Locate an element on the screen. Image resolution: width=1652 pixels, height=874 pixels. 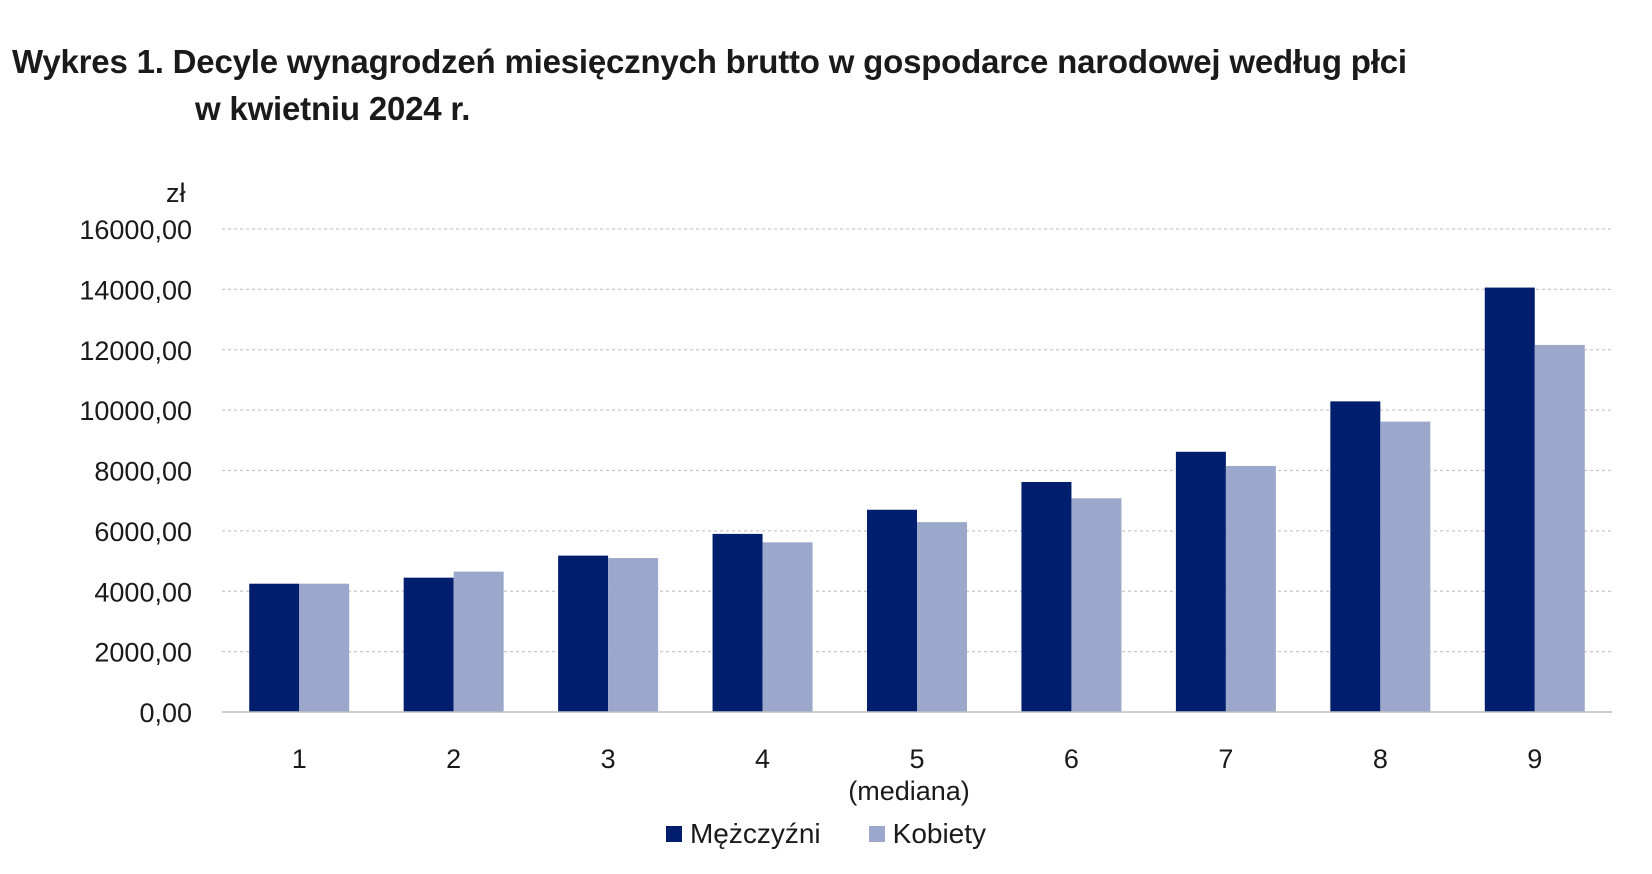
chart-title-line2: w kwietniu 2024 r. is located at coordinates (333, 108).